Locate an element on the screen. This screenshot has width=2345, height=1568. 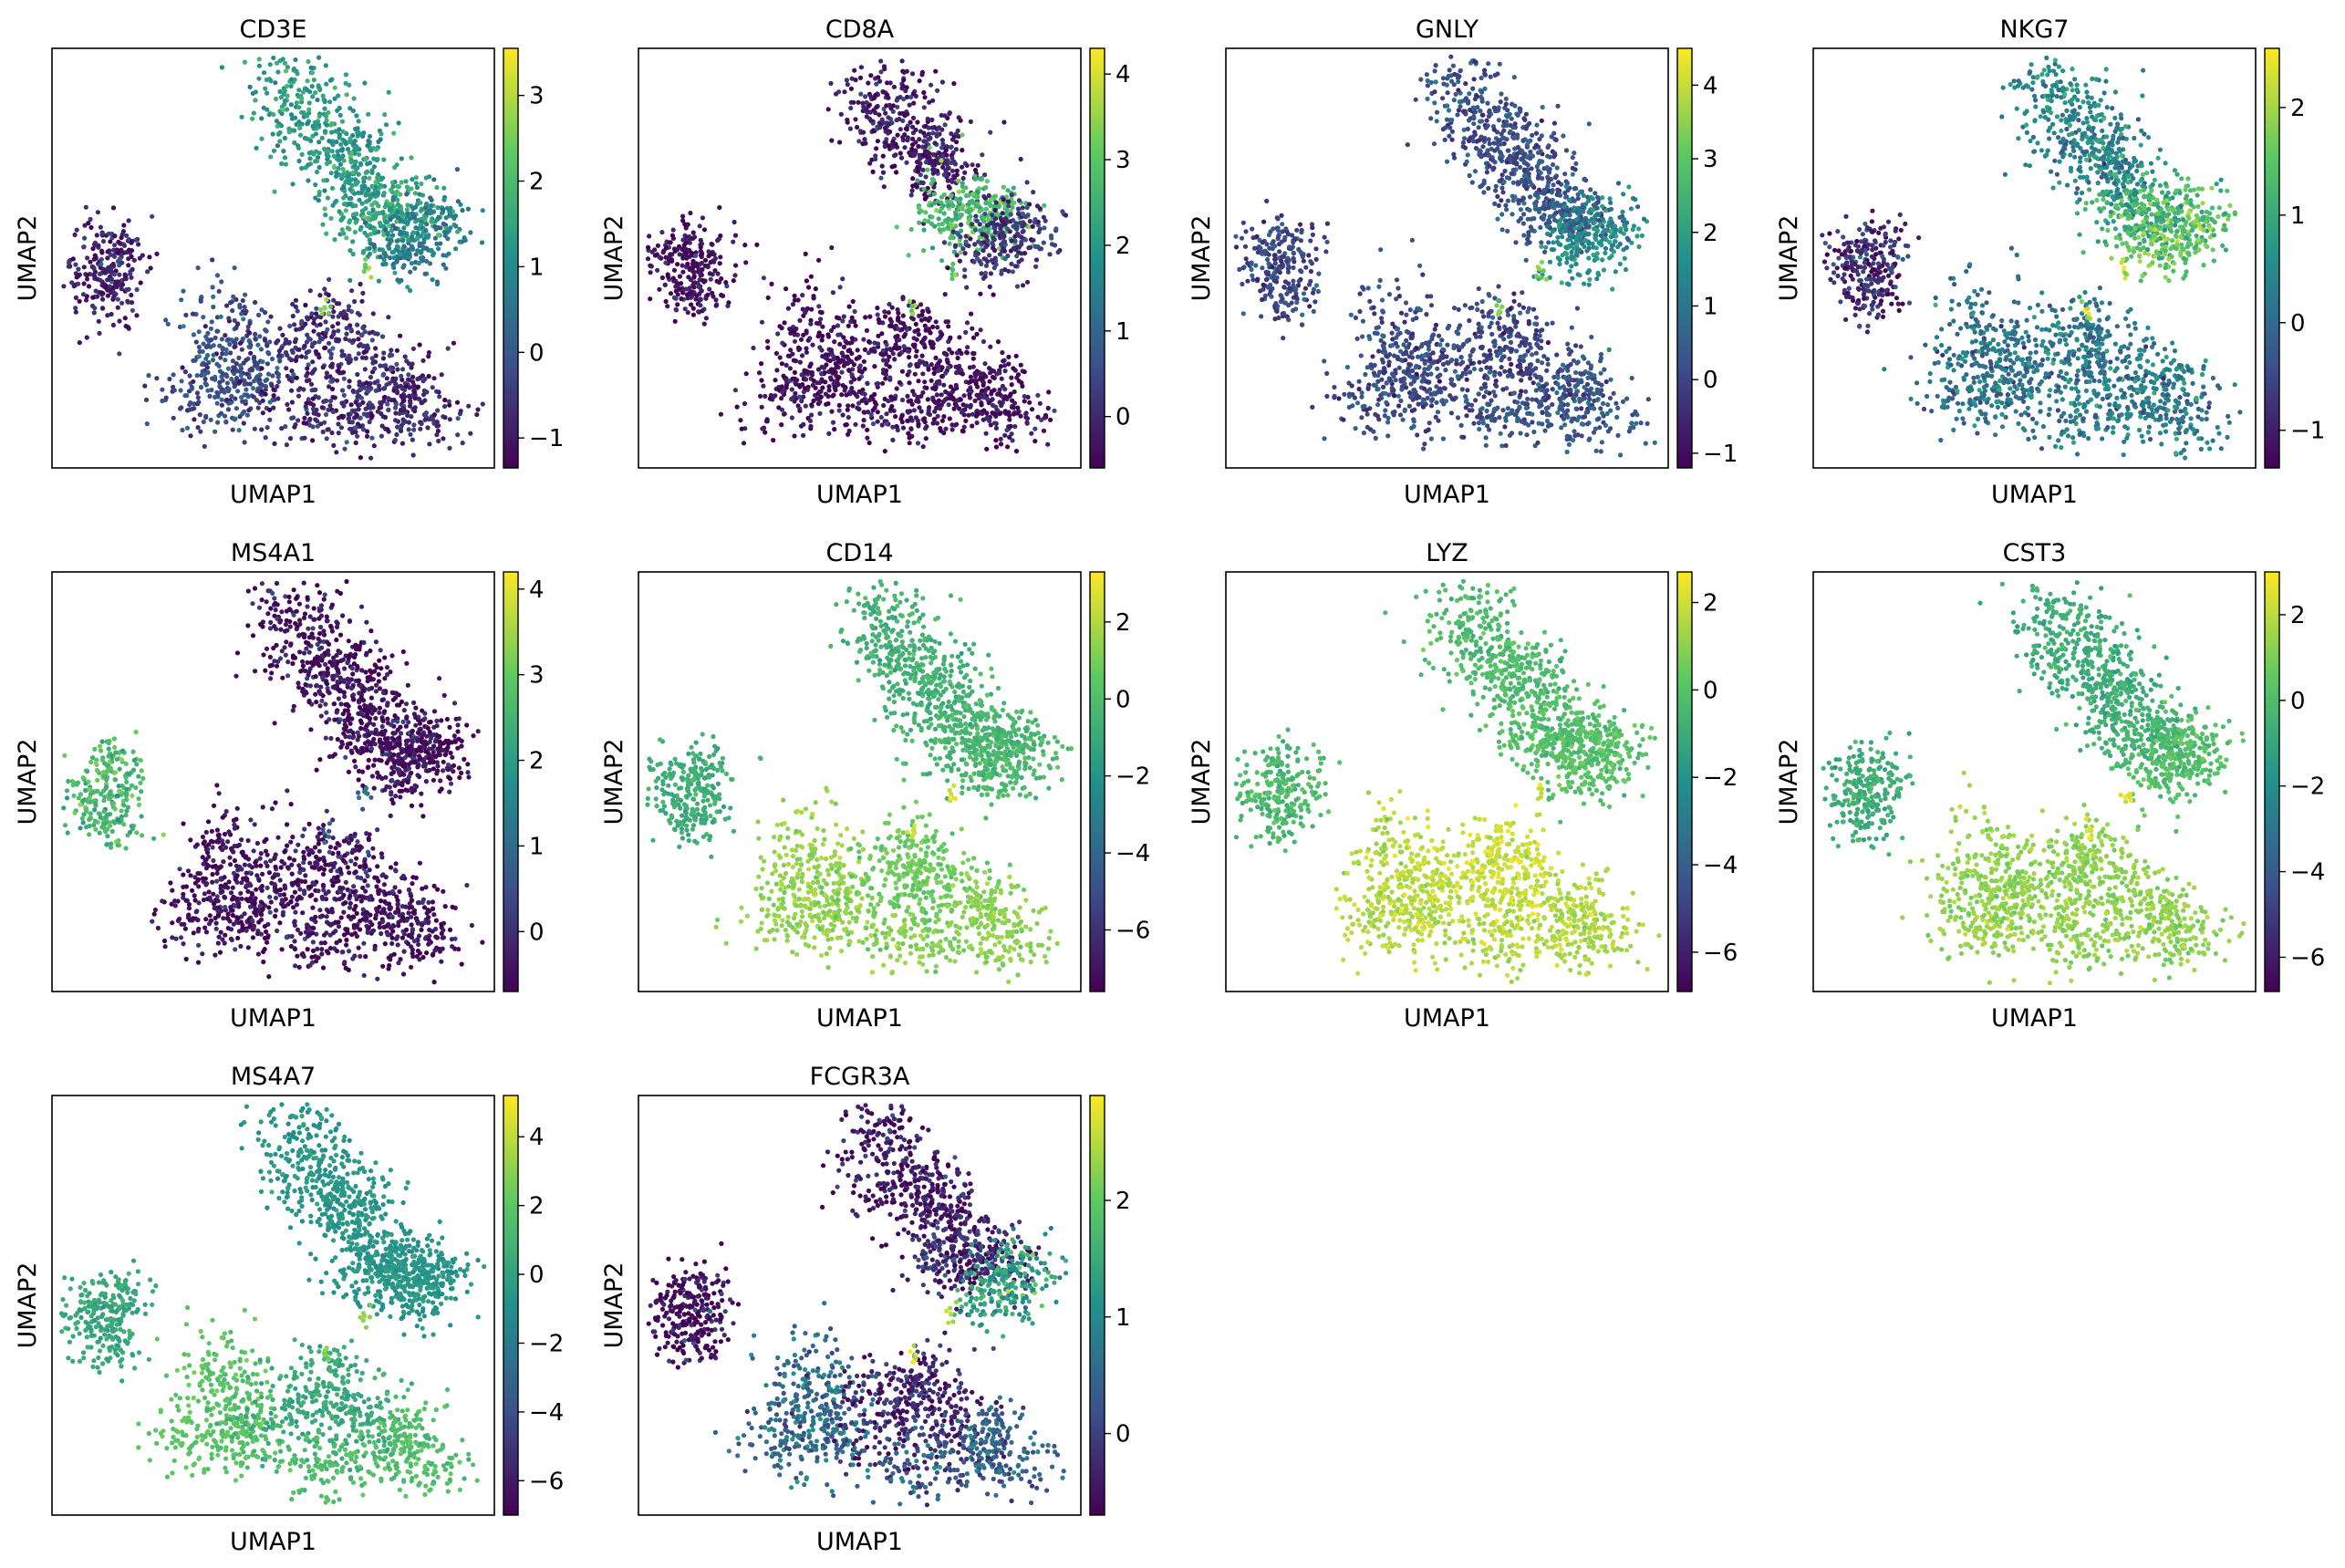
colorbar is located at coordinates (510, 258).